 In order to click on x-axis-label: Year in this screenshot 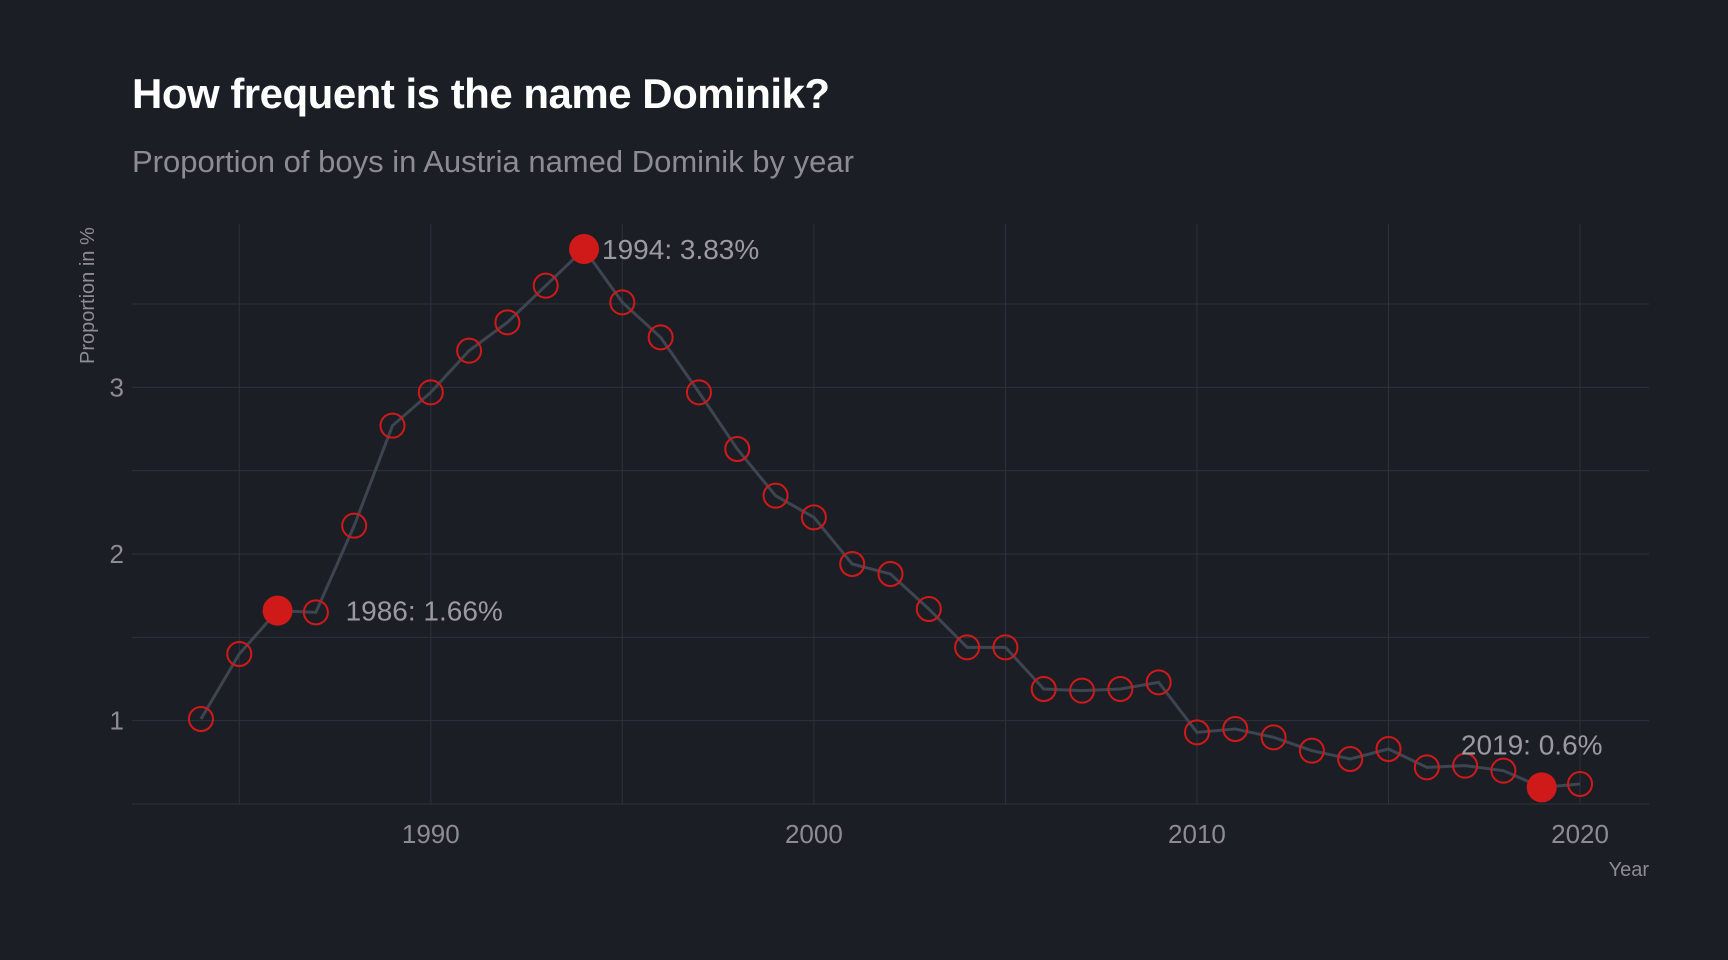, I will do `click(1629, 870)`.